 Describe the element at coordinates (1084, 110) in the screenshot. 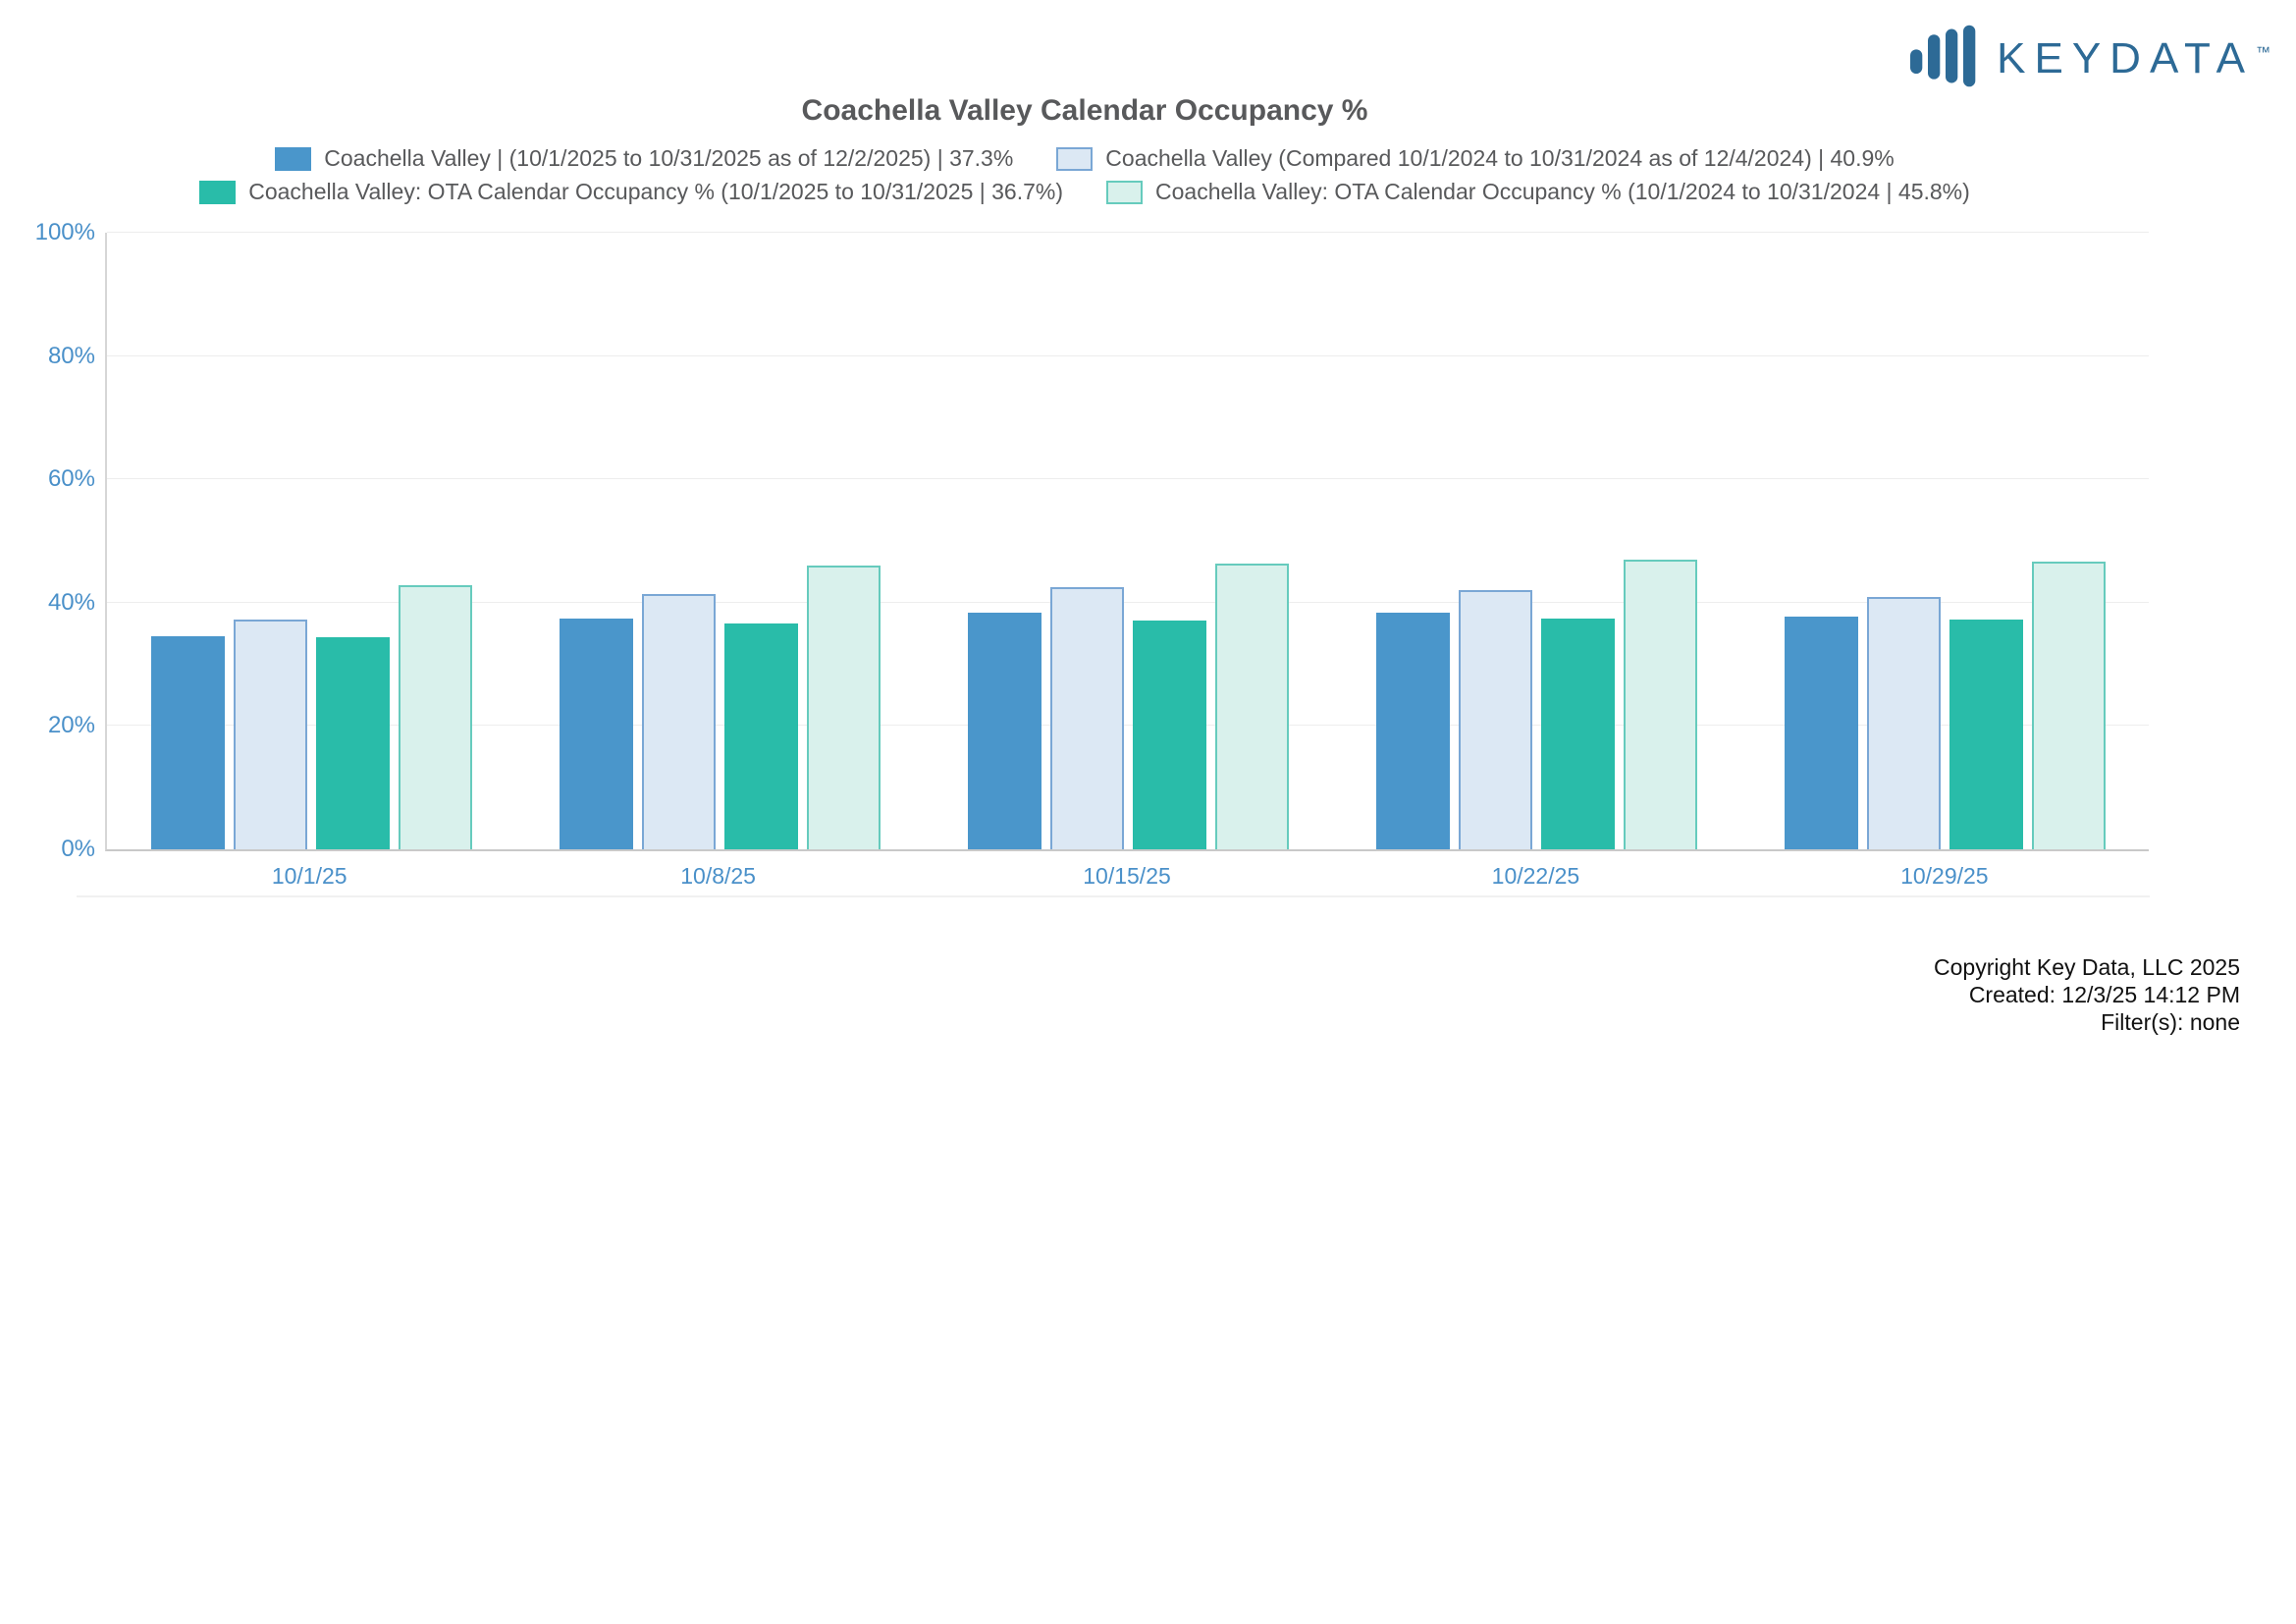

I see `chart-title: Coachella Valley Calendar Occupancy %` at that location.